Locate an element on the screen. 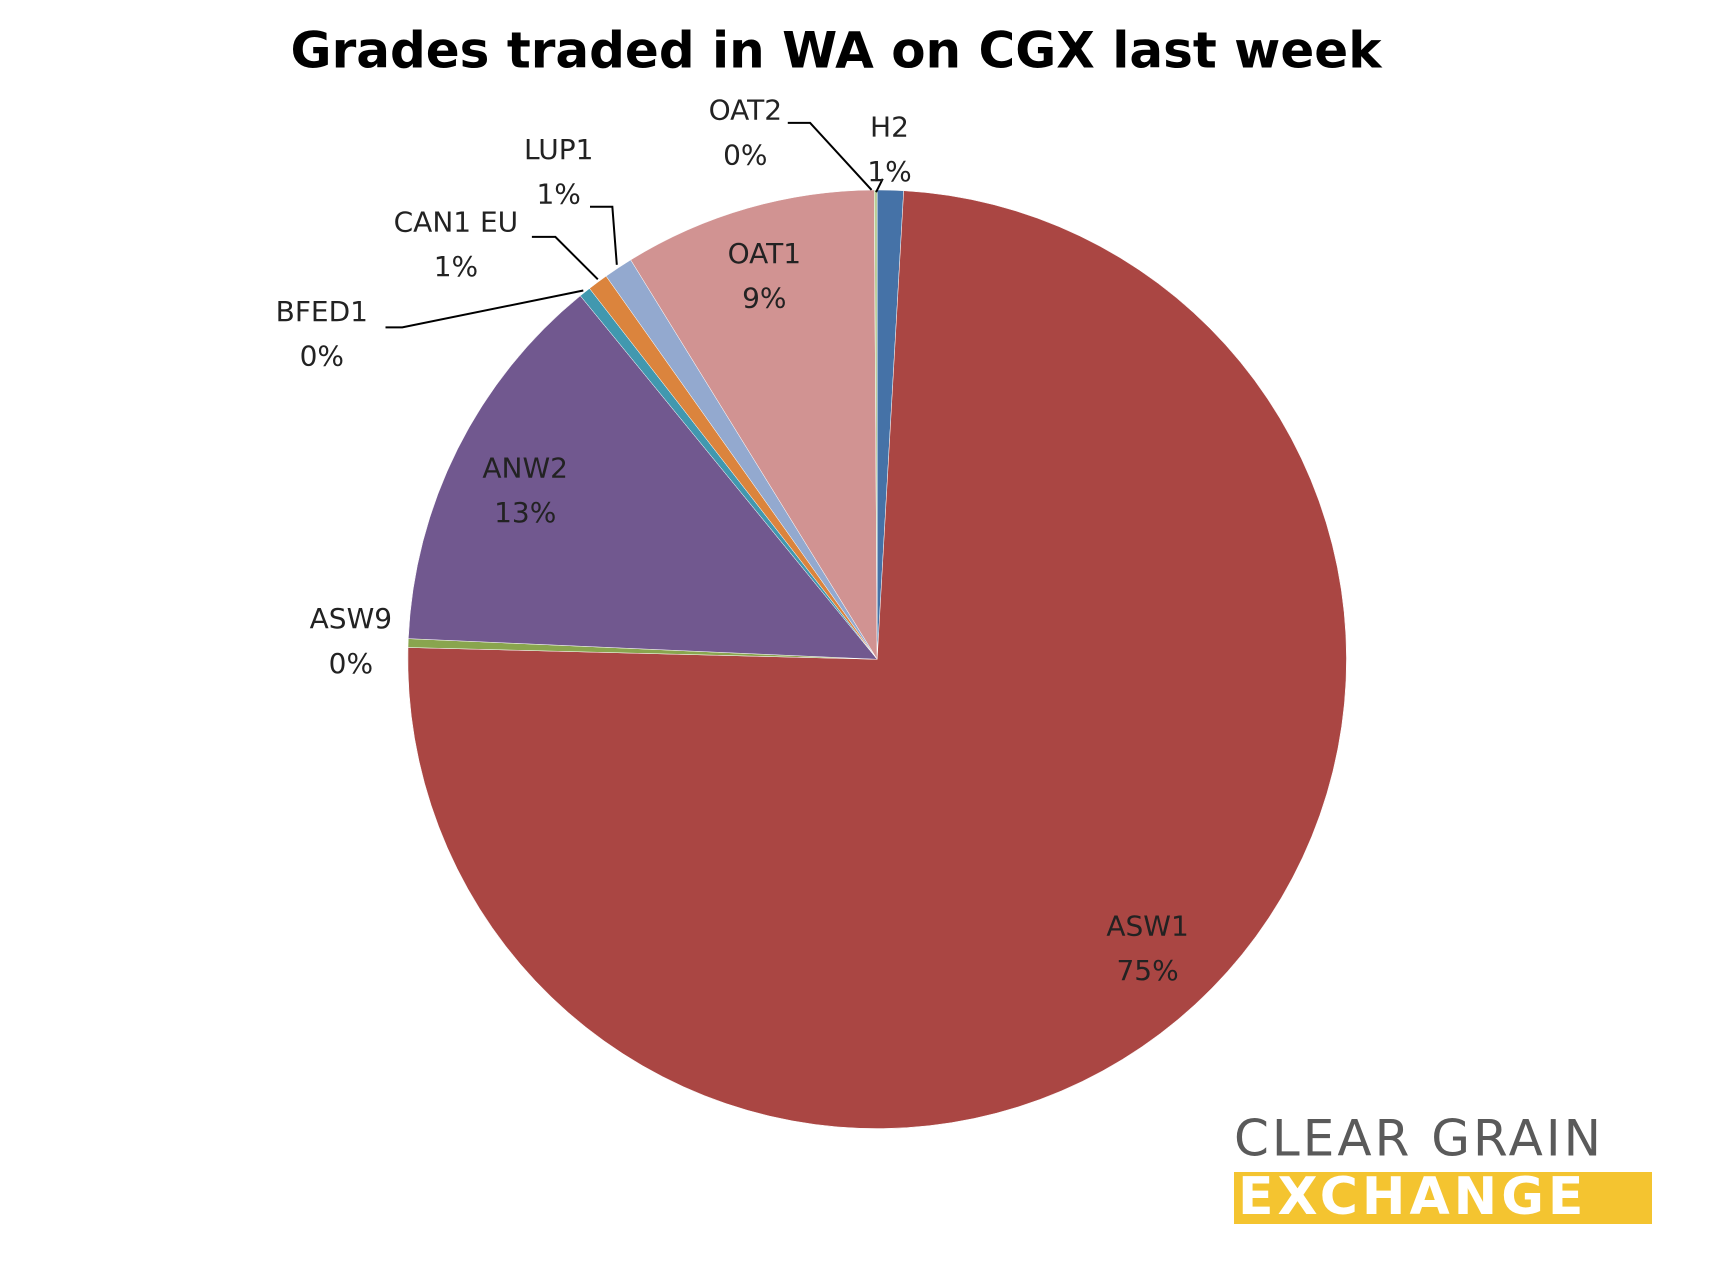 The width and height of the screenshot is (1732, 1283). slice-label: CAN1 EU is located at coordinates (456, 221).